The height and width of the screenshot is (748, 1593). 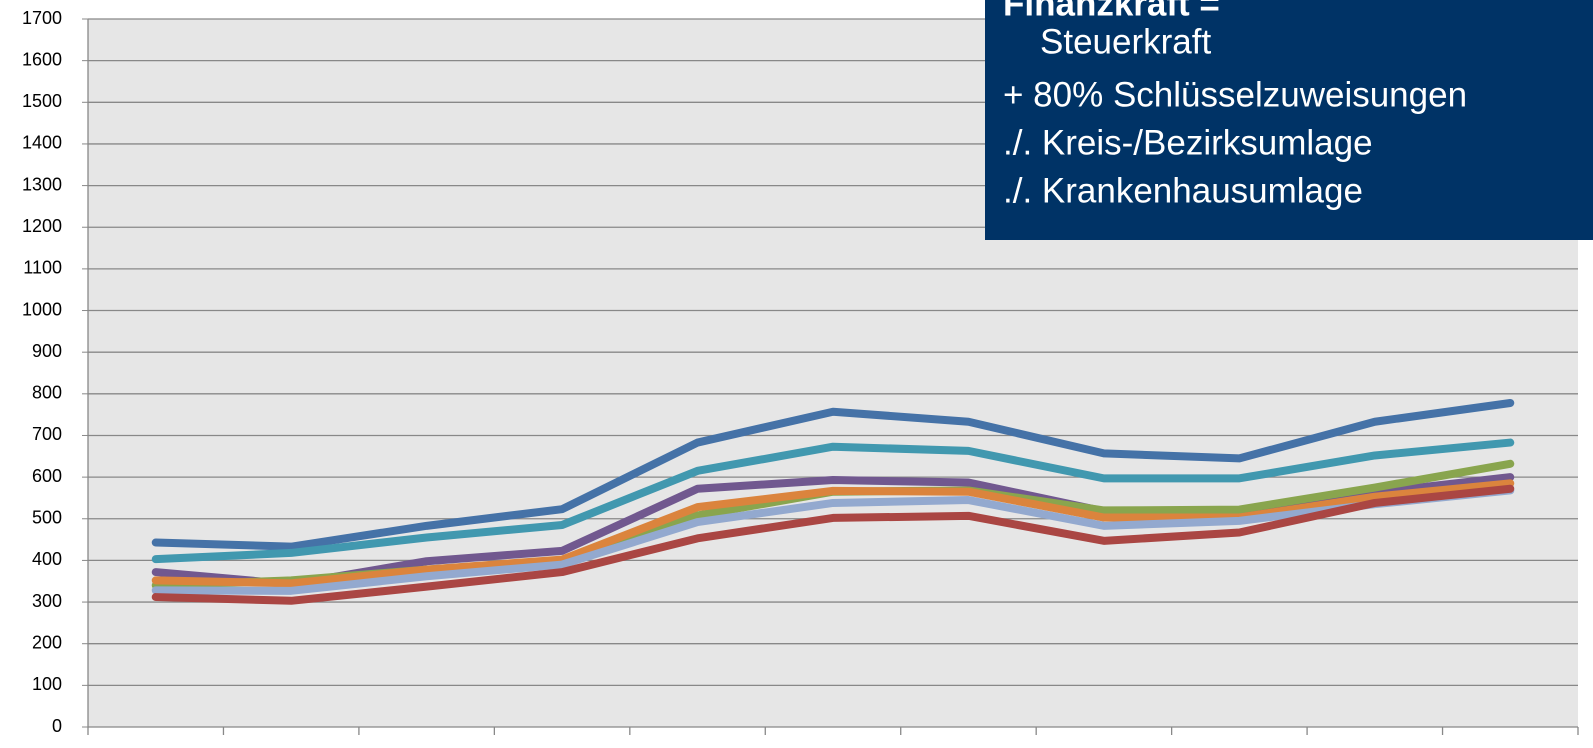 What do you see at coordinates (47, 393) in the screenshot?
I see `y-tick-label: 800` at bounding box center [47, 393].